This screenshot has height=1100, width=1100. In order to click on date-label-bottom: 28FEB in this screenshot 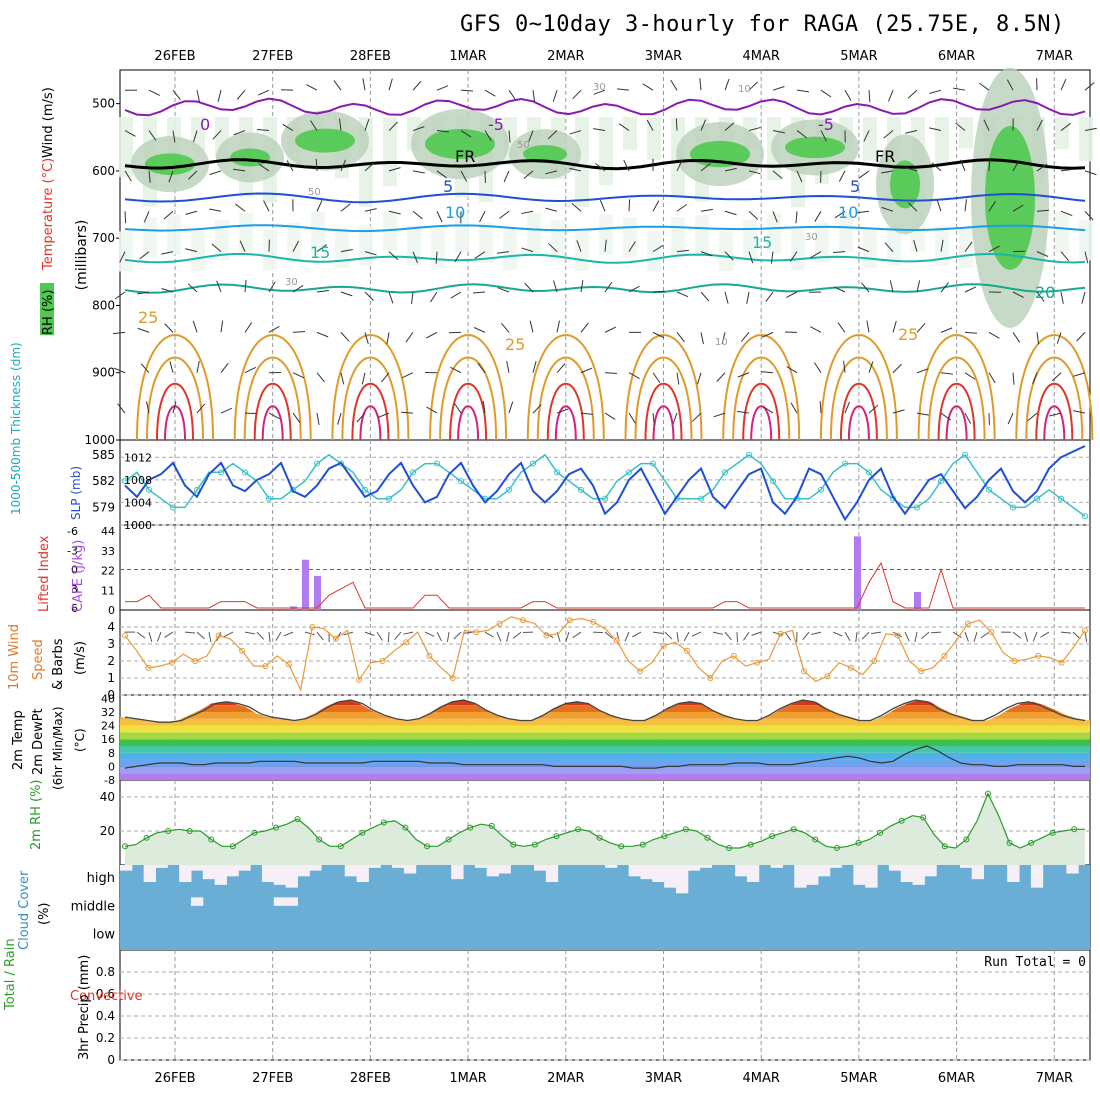, I will do `click(370, 1078)`.